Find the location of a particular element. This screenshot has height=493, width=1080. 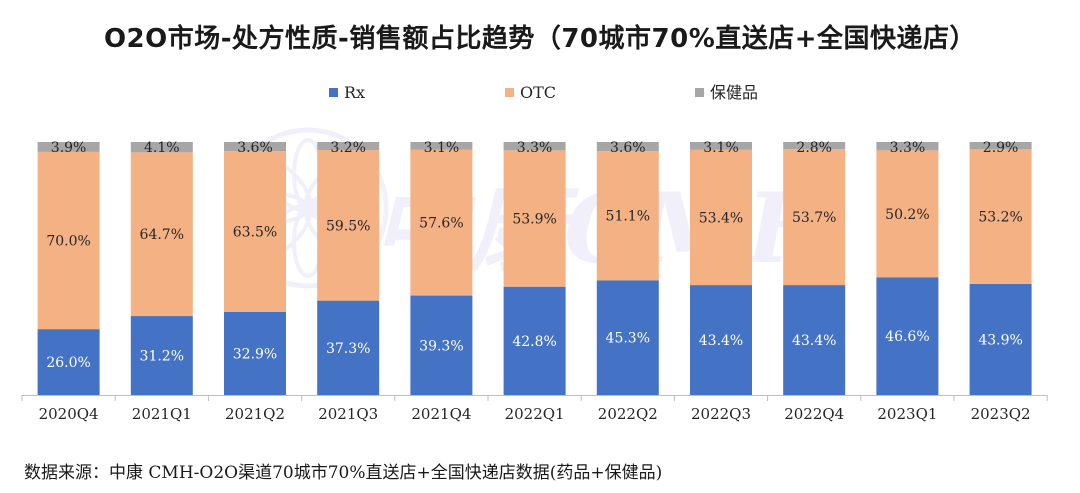

data-label-OTC-2020Q4: 70.0% is located at coordinates (68, 242).